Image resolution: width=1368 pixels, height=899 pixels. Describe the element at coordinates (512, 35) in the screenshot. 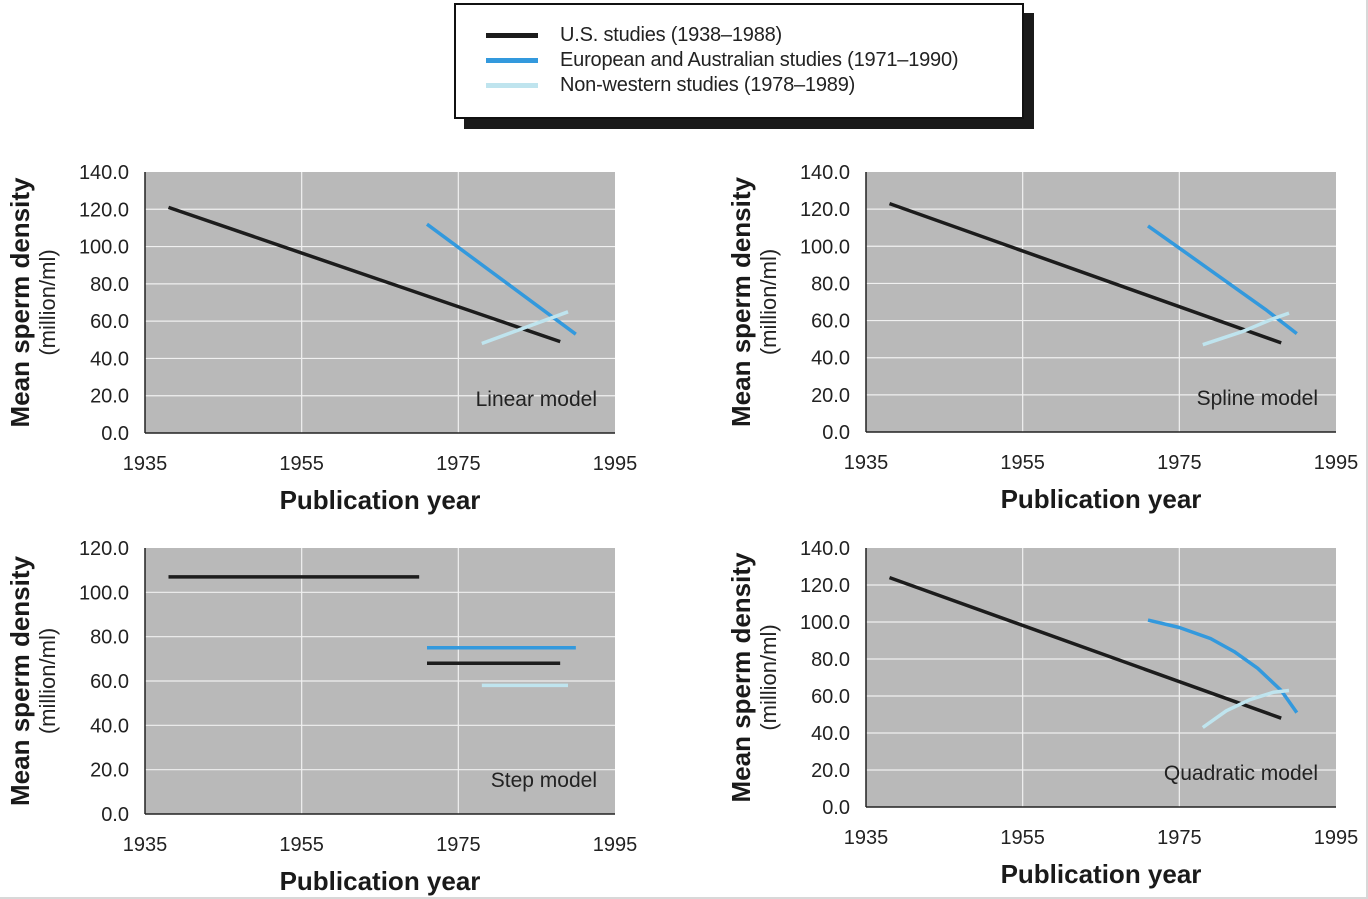

I see `legend-swatch-us` at that location.